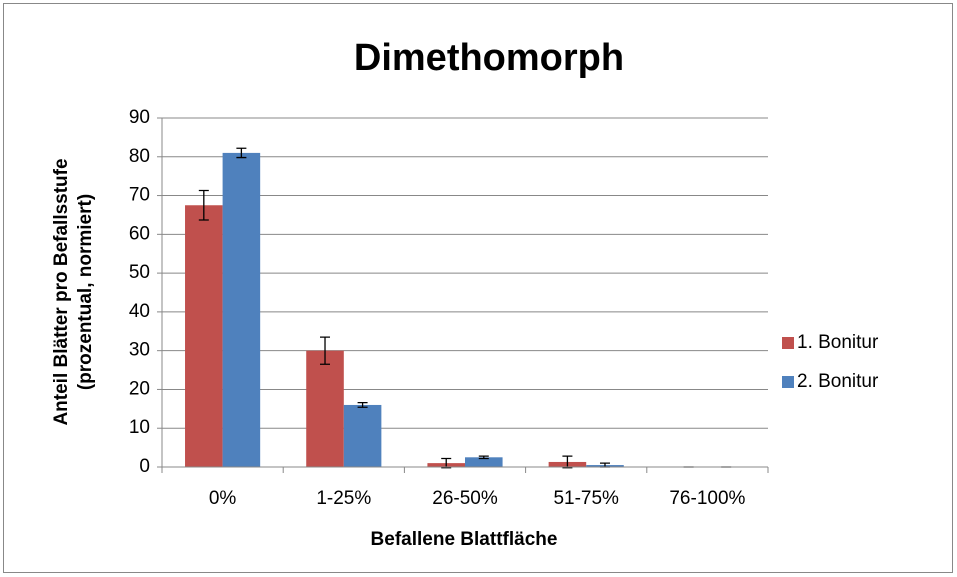  What do you see at coordinates (223, 498) in the screenshot?
I see `x-tick-label: 0%` at bounding box center [223, 498].